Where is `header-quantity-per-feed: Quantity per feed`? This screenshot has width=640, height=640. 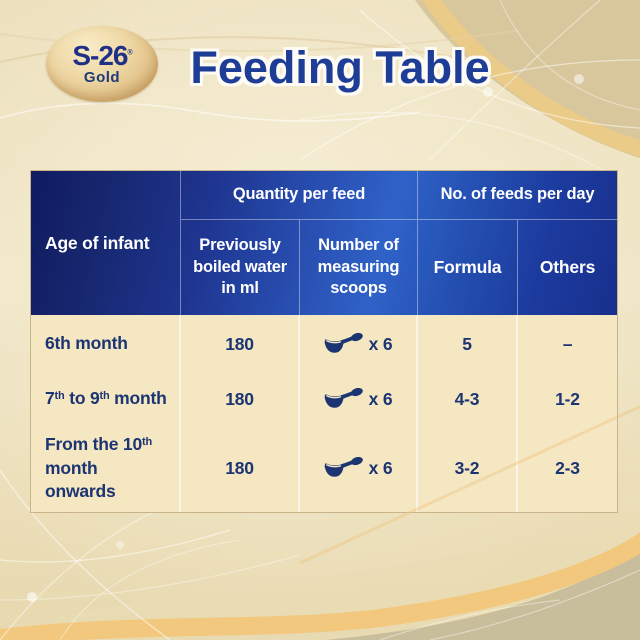 header-quantity-per-feed: Quantity per feed is located at coordinates (299, 195).